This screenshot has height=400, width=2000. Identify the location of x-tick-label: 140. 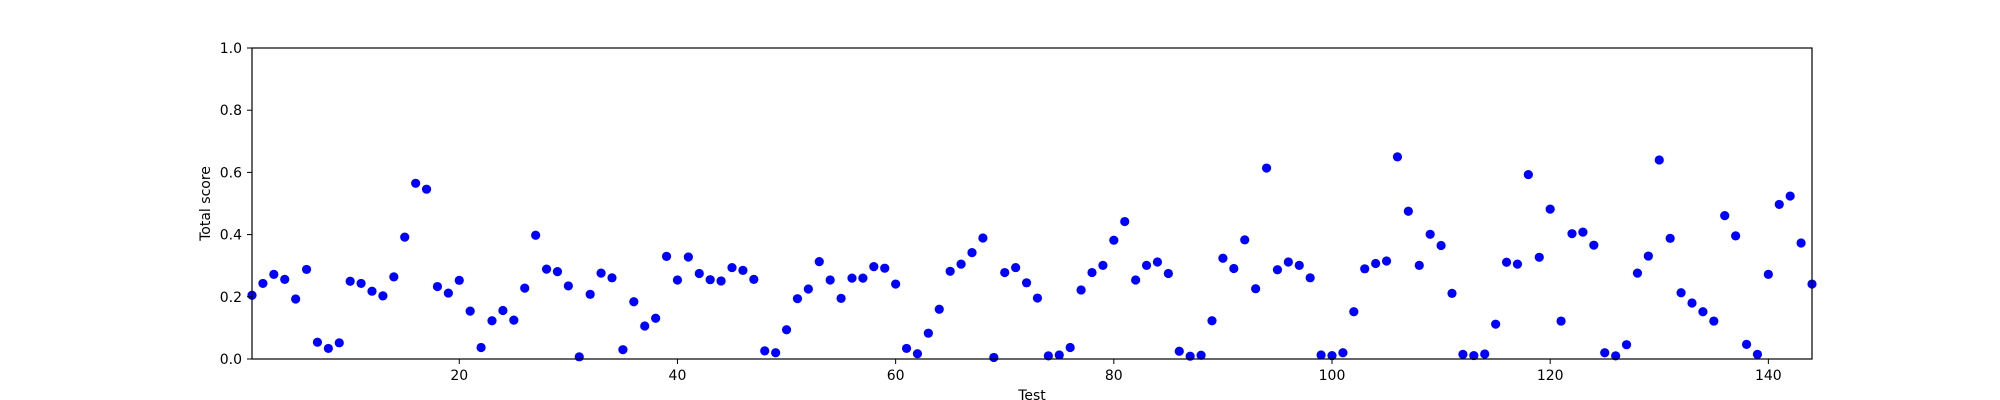
(1768, 376).